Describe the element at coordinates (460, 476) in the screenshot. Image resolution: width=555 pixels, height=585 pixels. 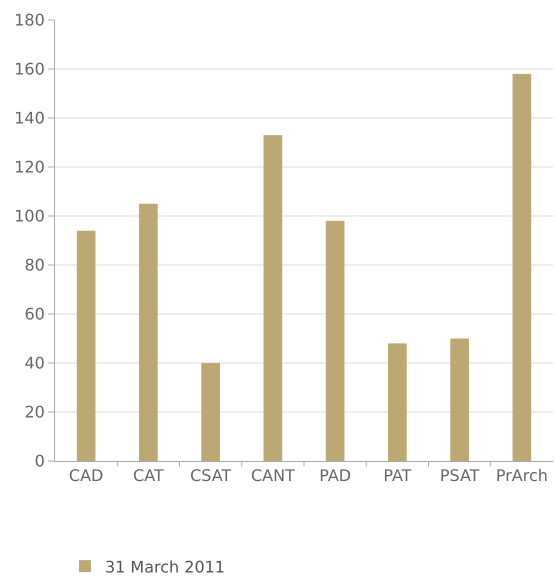
I see `x-tick-label: PSAT` at that location.